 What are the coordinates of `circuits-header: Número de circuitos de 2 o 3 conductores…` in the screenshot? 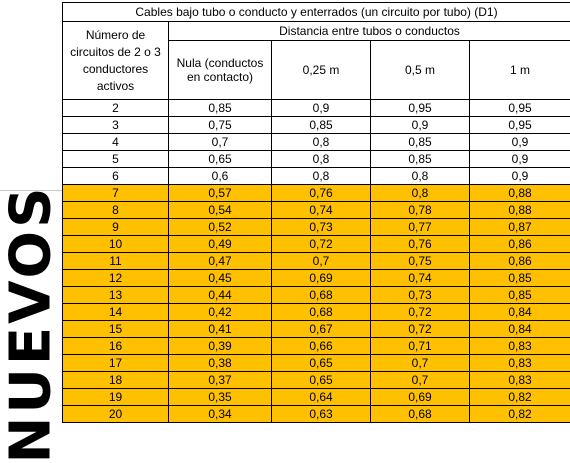 It's located at (116, 61).